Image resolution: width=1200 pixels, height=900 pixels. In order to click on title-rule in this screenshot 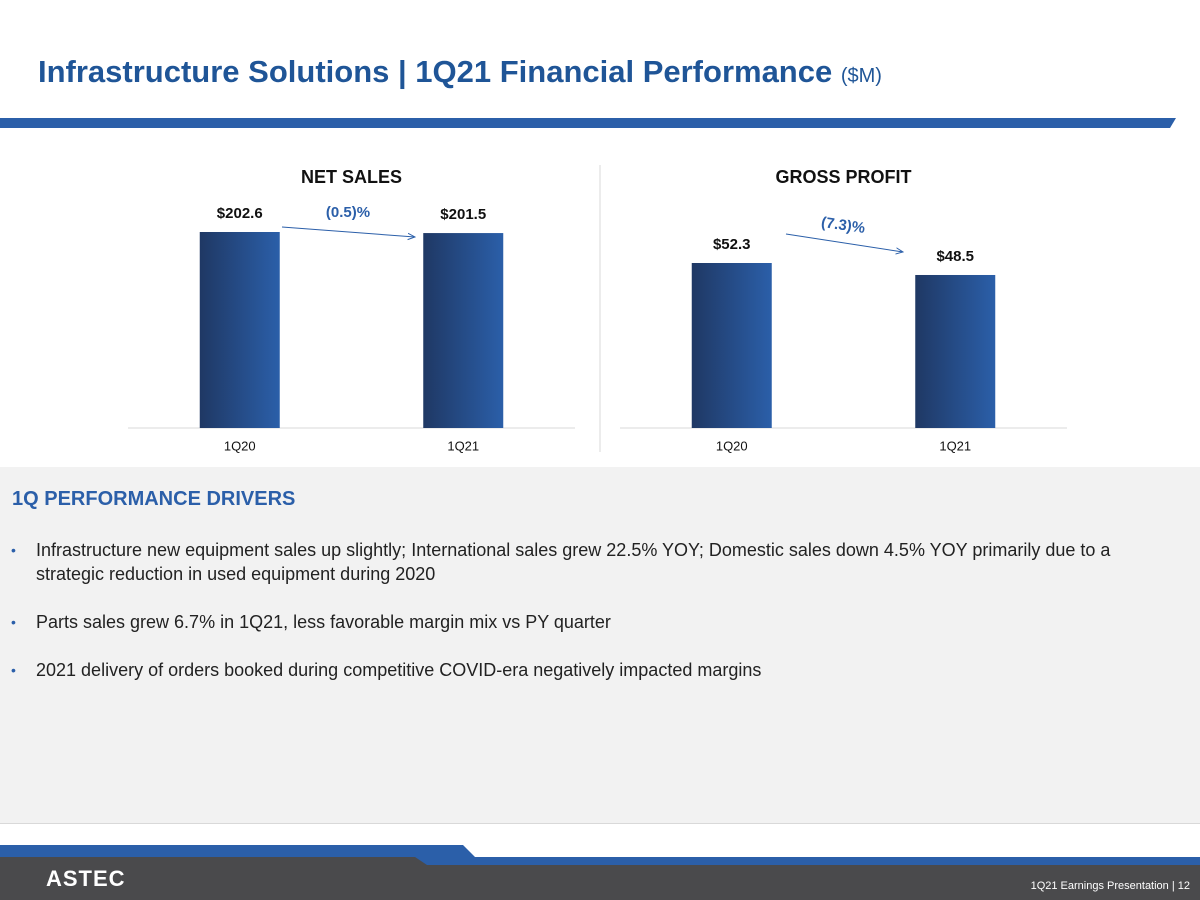, I will do `click(588, 123)`.